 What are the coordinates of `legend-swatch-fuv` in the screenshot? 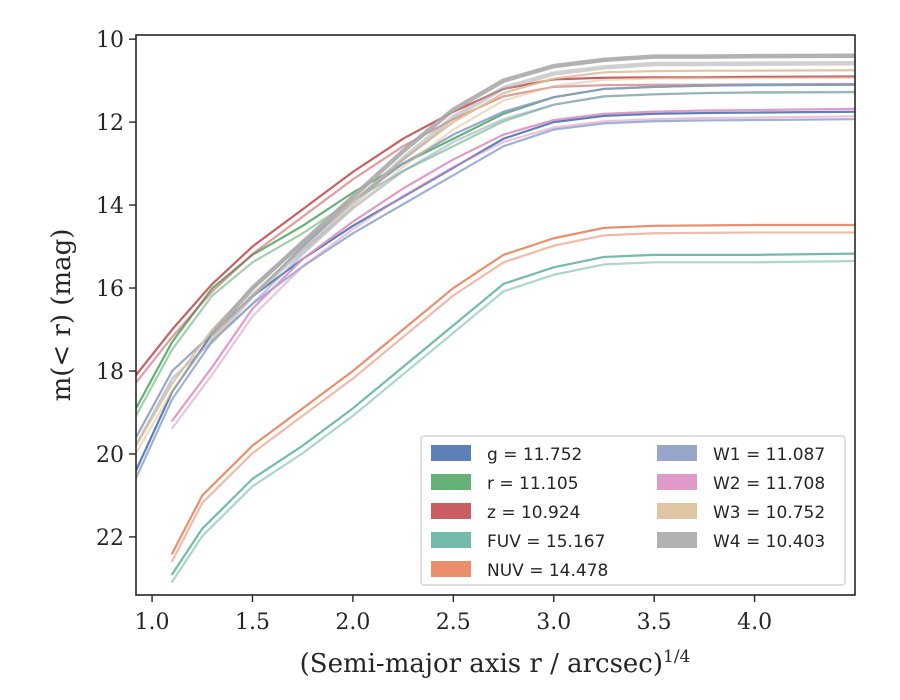 It's located at (451, 540).